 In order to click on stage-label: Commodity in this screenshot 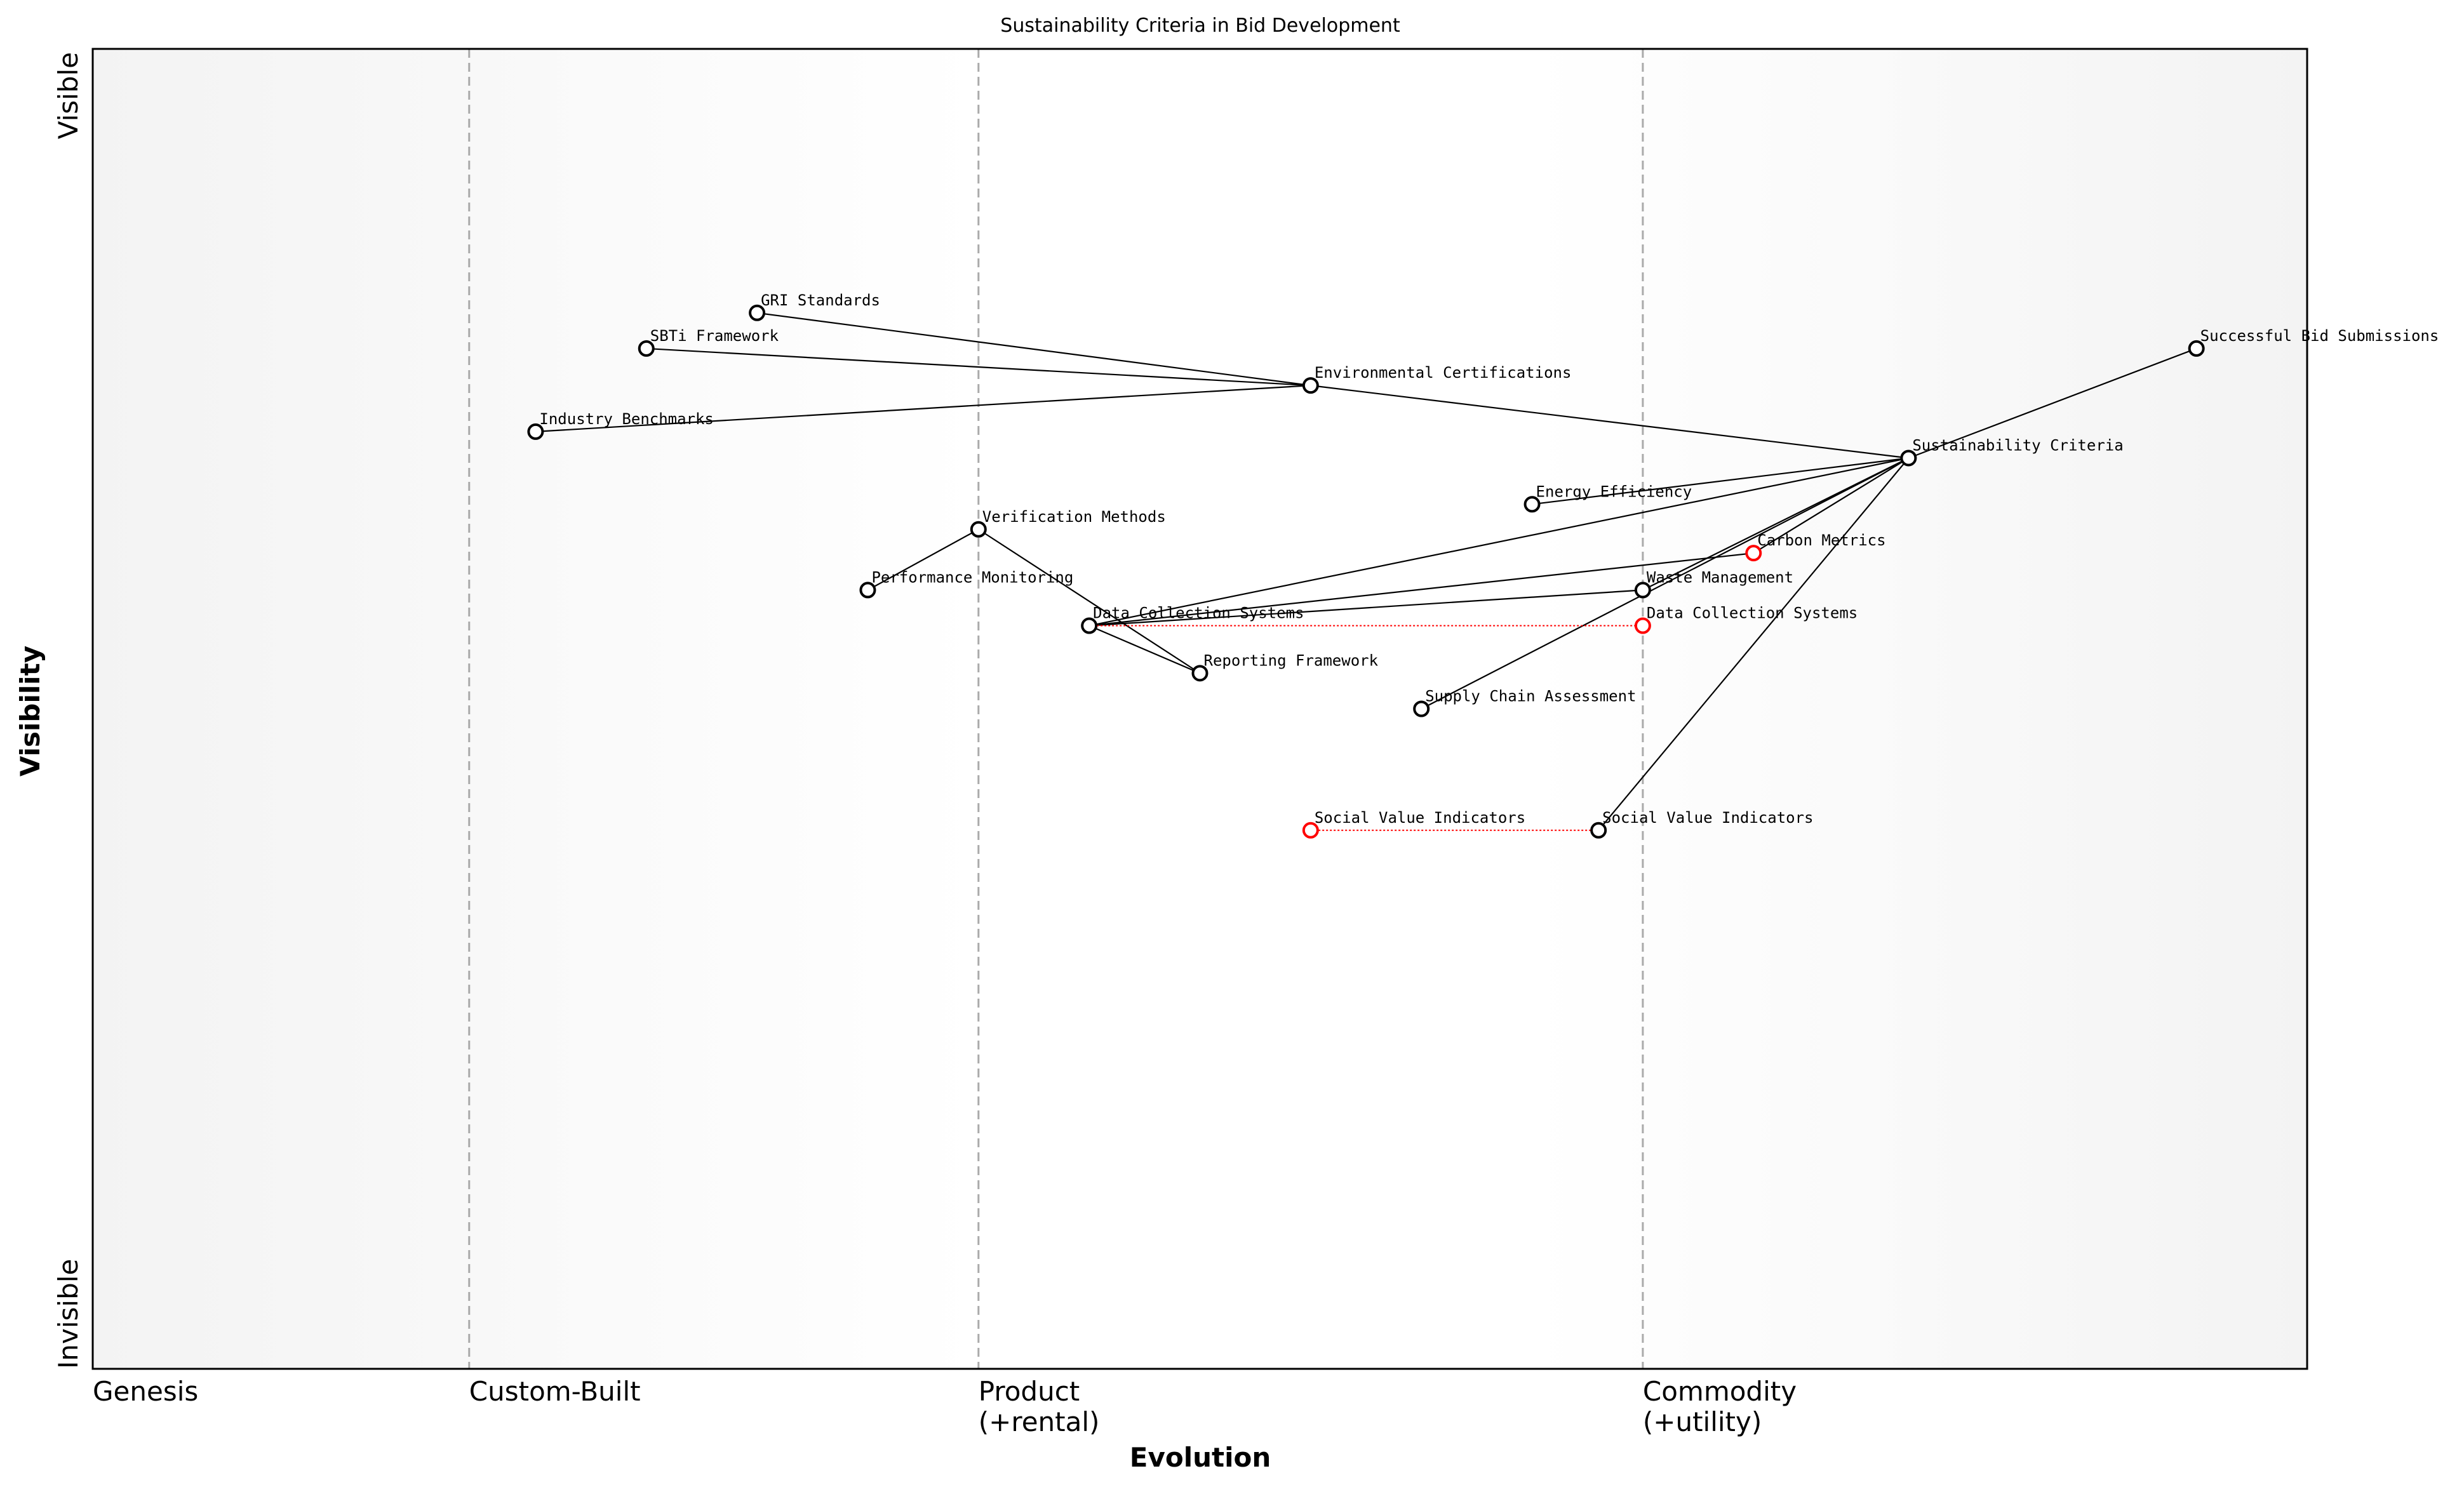, I will do `click(1720, 1391)`.